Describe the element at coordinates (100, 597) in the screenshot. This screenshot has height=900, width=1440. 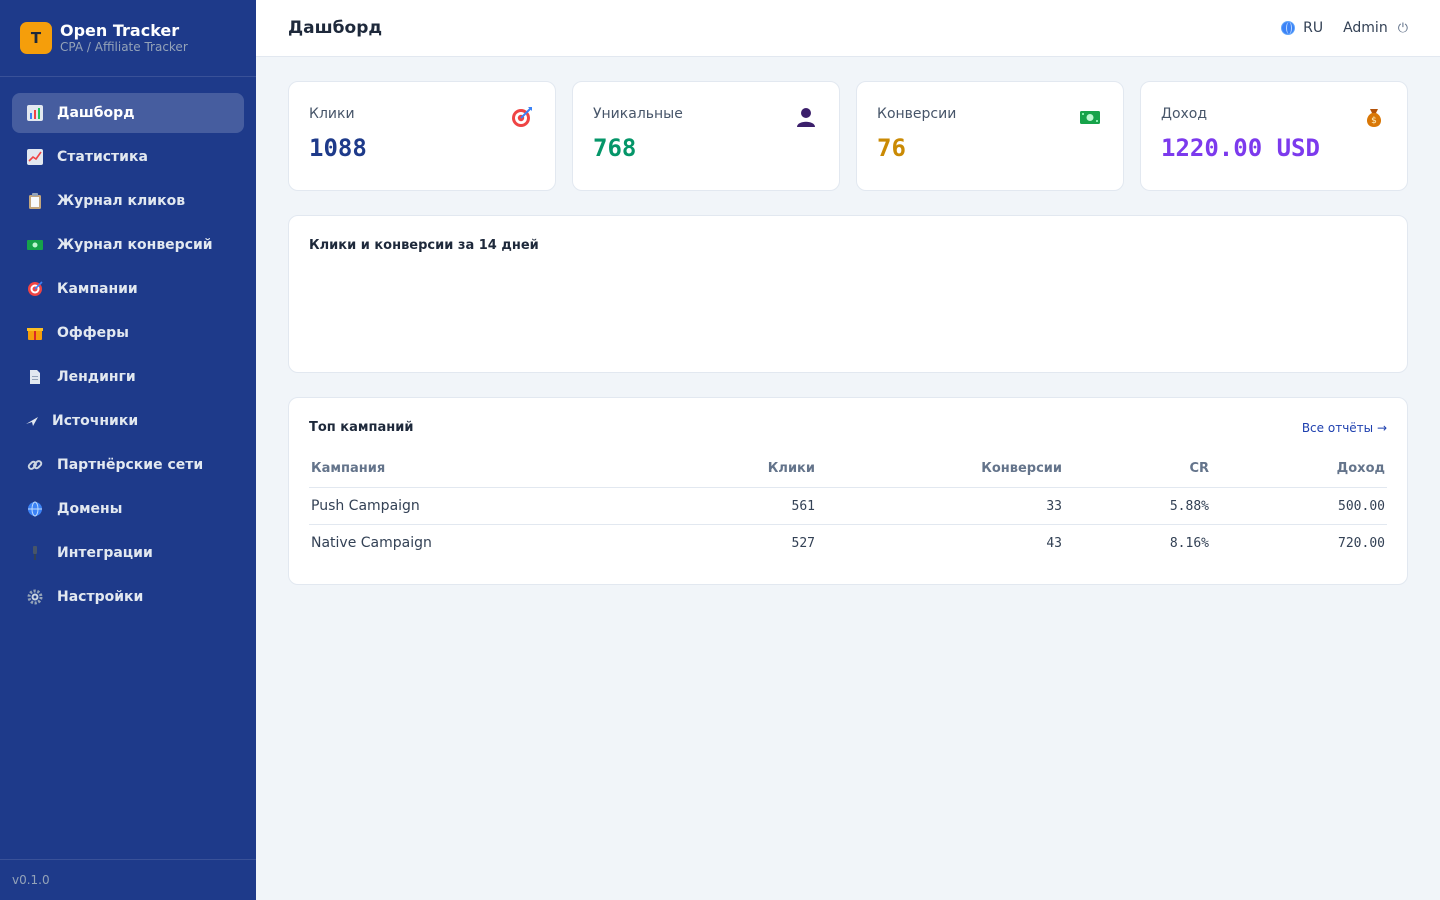
I see `sidebar-item-label: Настройки` at that location.